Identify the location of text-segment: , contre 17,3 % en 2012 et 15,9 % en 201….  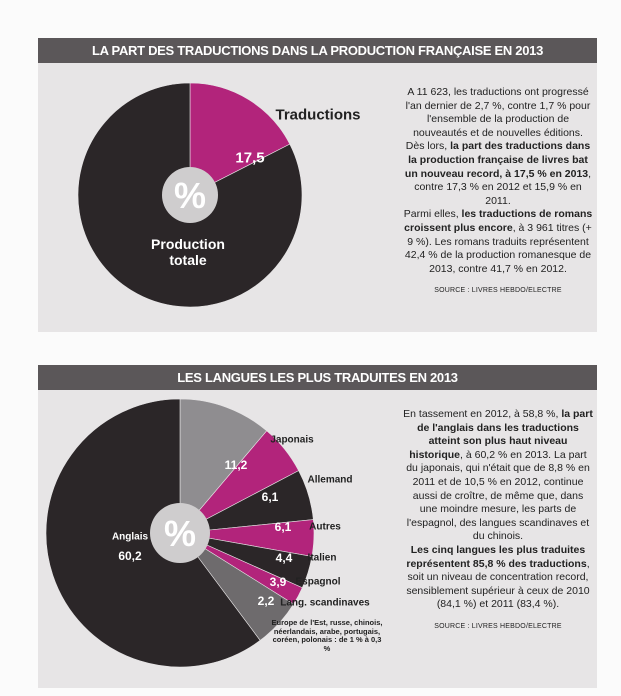
(503, 187).